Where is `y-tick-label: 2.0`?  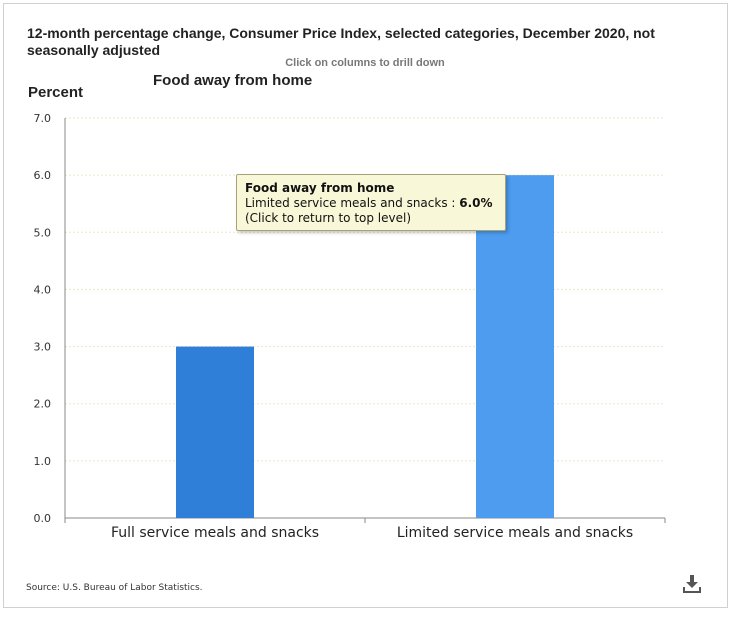
y-tick-label: 2.0 is located at coordinates (43, 404).